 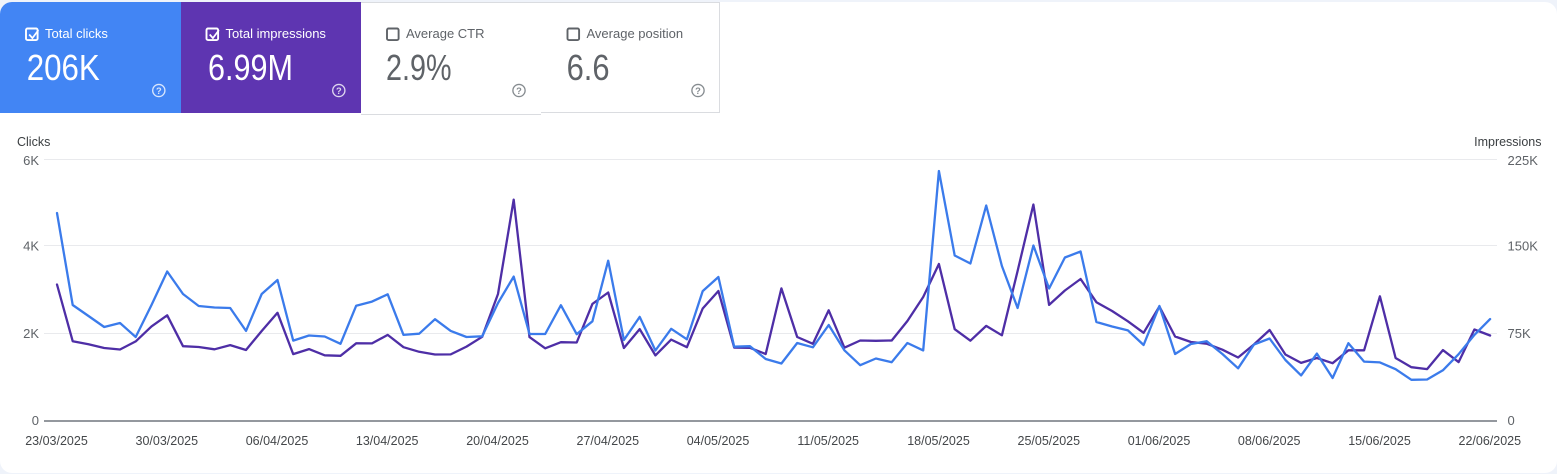 I want to click on svg-text: 04/05/2025, so click(x=718, y=441).